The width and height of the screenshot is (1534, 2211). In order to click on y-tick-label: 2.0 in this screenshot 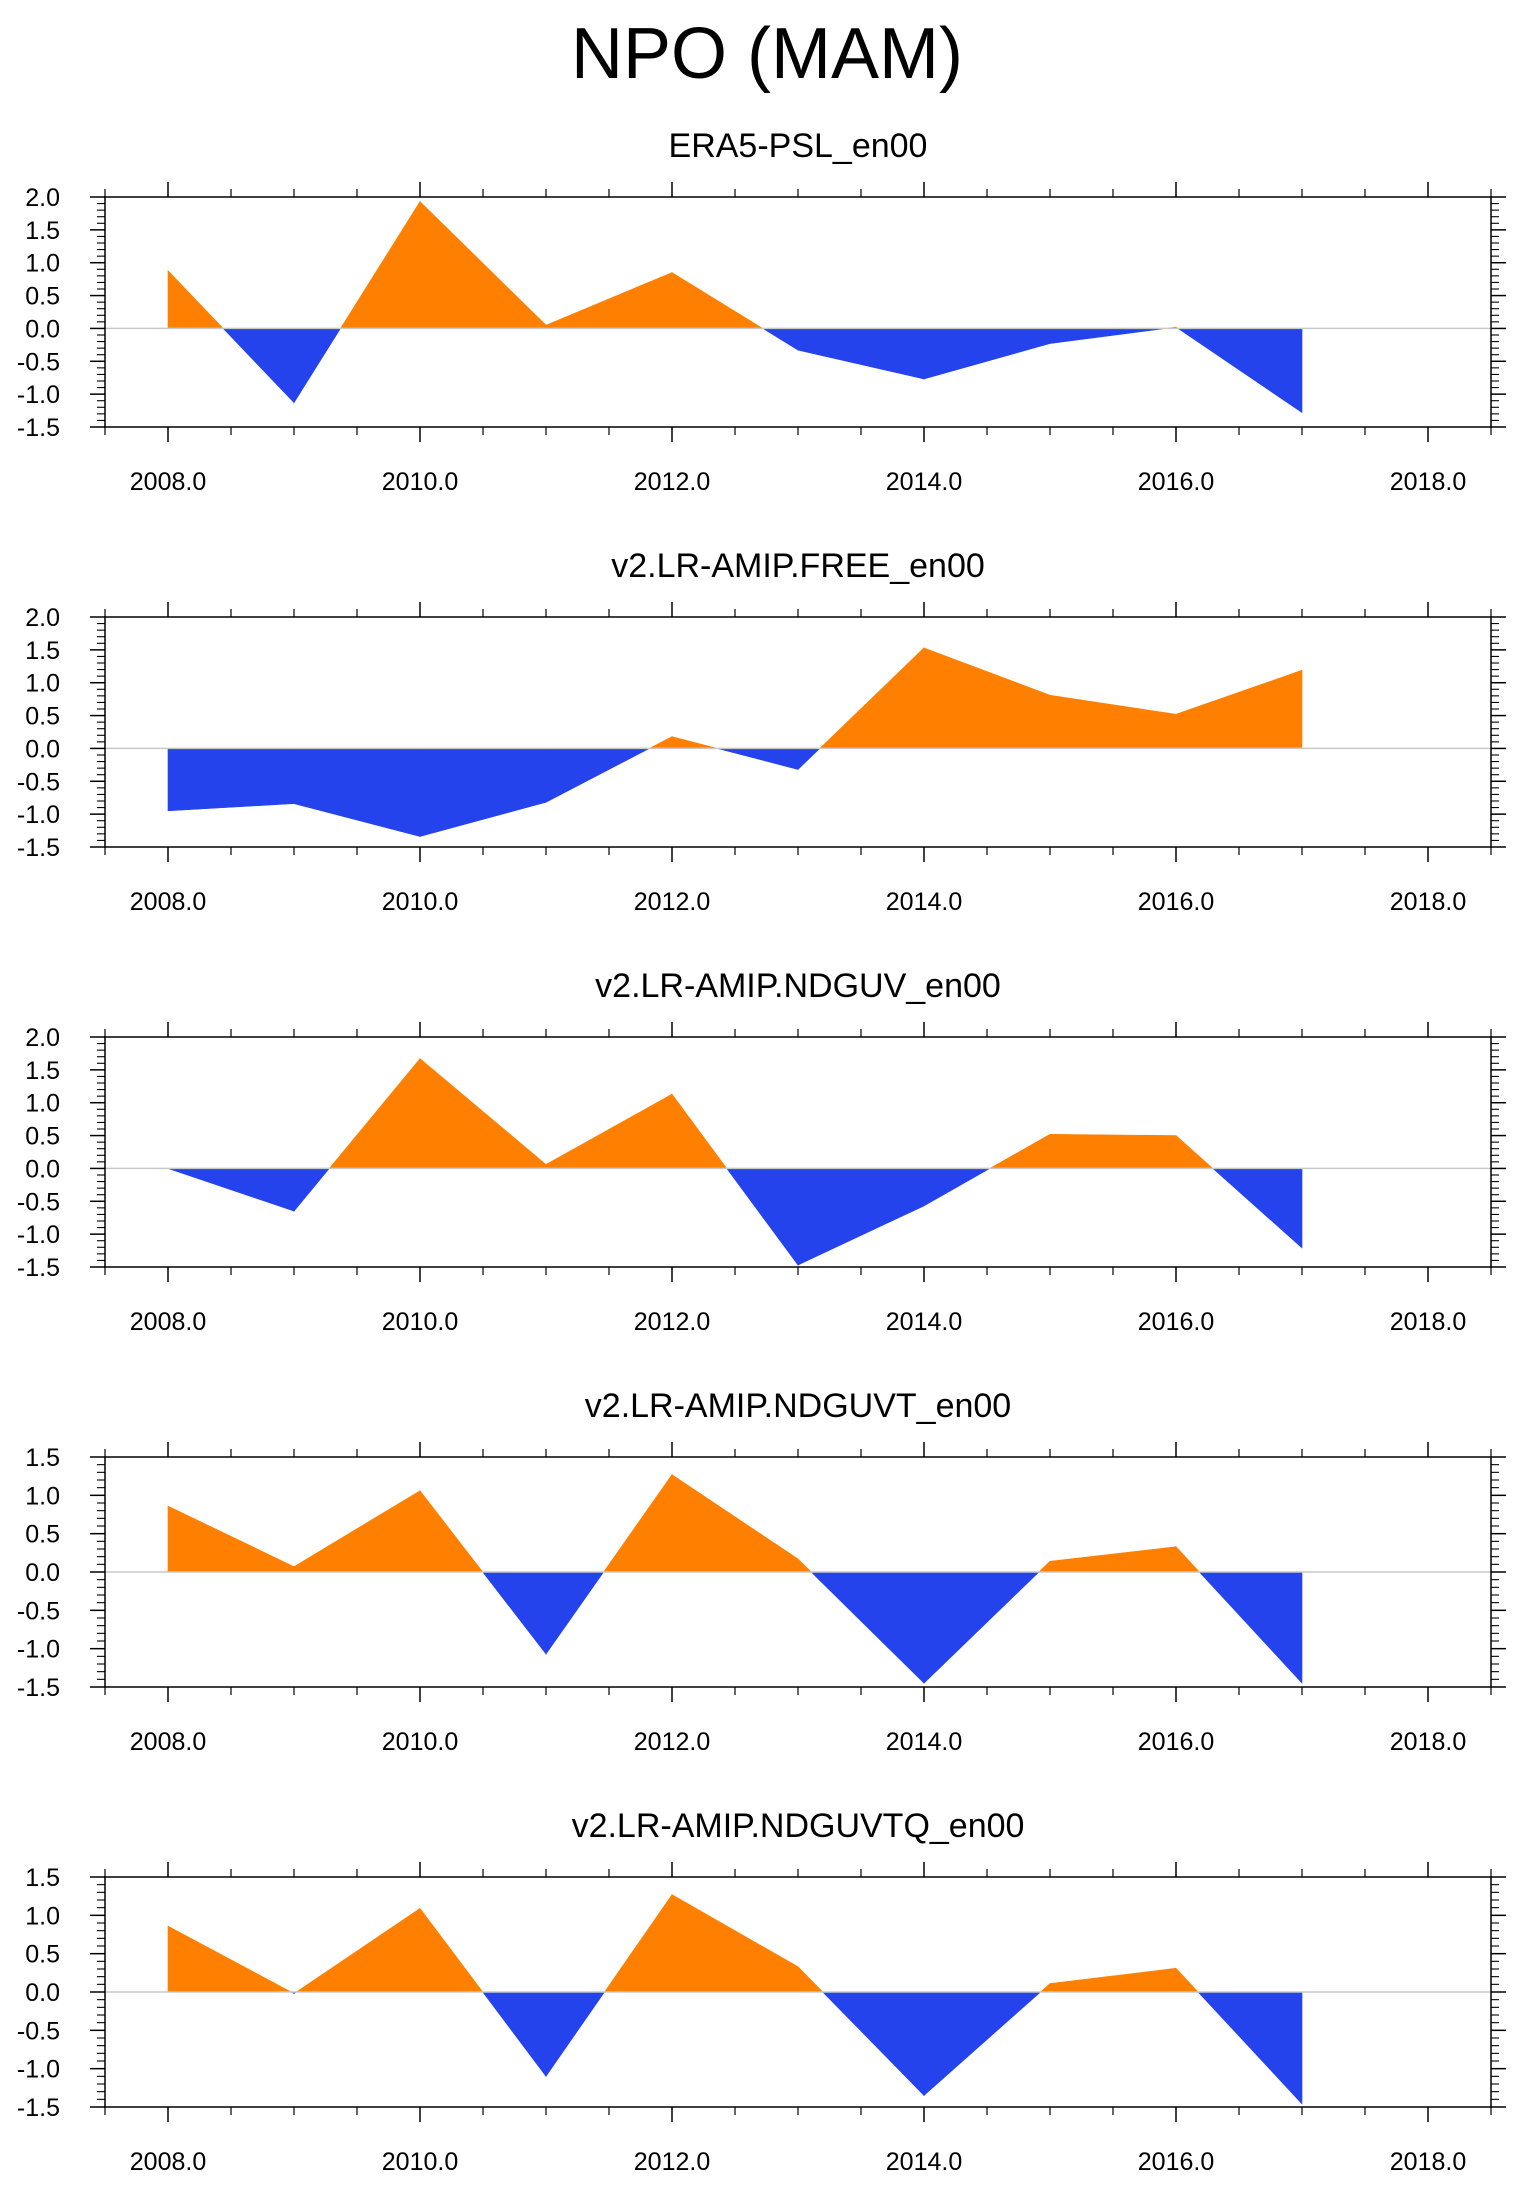, I will do `click(42, 618)`.